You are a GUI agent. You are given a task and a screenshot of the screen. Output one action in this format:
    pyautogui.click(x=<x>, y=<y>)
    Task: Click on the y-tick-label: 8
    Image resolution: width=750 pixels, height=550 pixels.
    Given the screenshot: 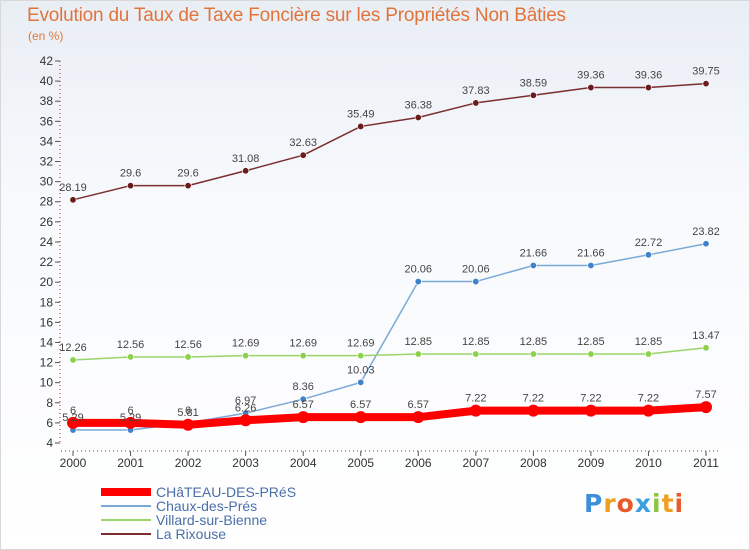 What is the action you would take?
    pyautogui.click(x=49, y=403)
    